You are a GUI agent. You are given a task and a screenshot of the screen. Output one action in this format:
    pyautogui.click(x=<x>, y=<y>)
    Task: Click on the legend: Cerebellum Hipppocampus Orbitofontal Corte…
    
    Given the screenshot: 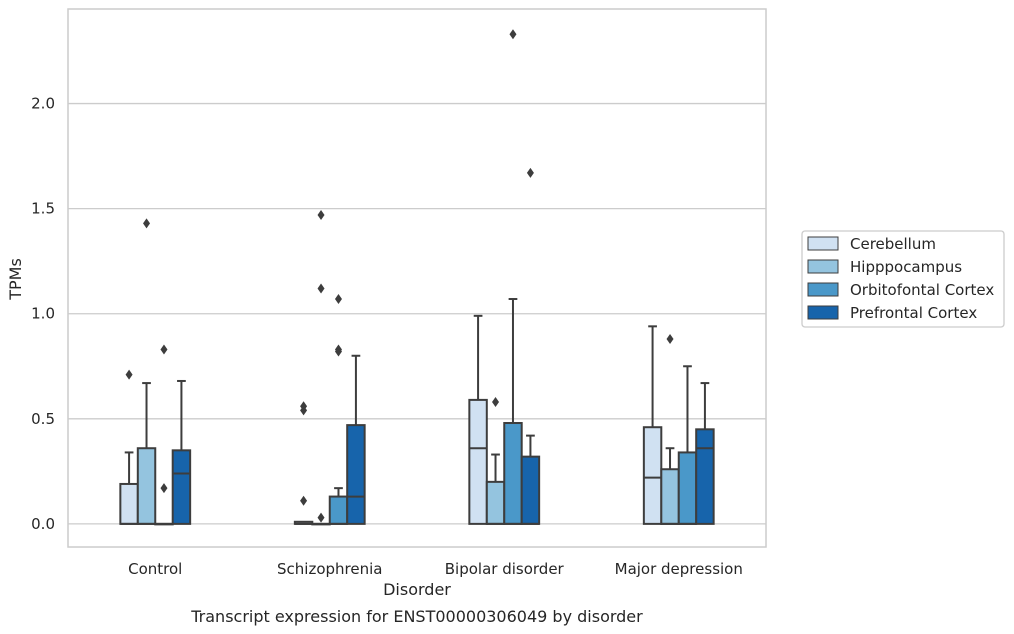 What is the action you would take?
    pyautogui.click(x=903, y=279)
    